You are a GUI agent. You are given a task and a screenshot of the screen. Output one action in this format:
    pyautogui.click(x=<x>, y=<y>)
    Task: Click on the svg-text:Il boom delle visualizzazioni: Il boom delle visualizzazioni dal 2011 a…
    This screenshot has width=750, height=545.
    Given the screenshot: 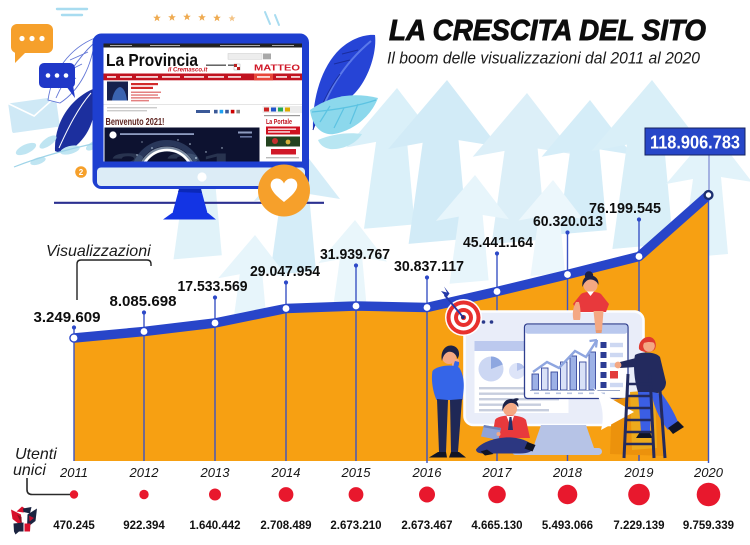 What is the action you would take?
    pyautogui.click(x=544, y=59)
    